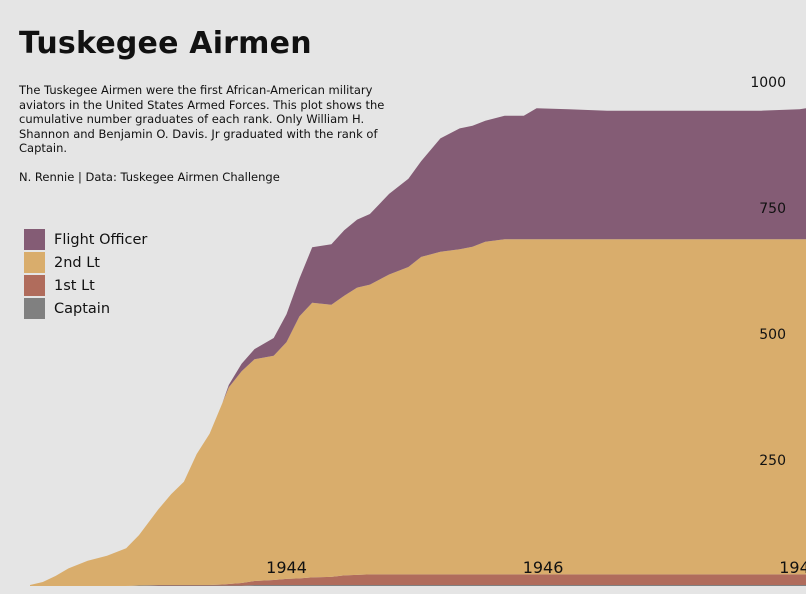  What do you see at coordinates (792, 567) in the screenshot?
I see `x-tick-label: 1948` at bounding box center [792, 567].